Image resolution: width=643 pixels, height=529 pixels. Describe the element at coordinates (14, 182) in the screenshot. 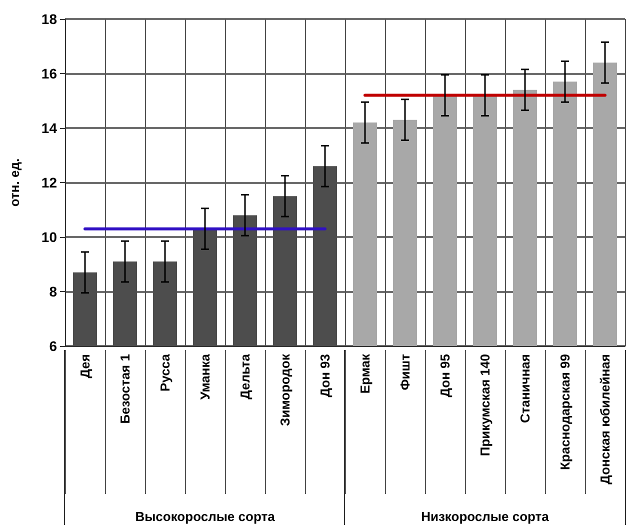

I see `y-axis-title: отн. ед.` at that location.